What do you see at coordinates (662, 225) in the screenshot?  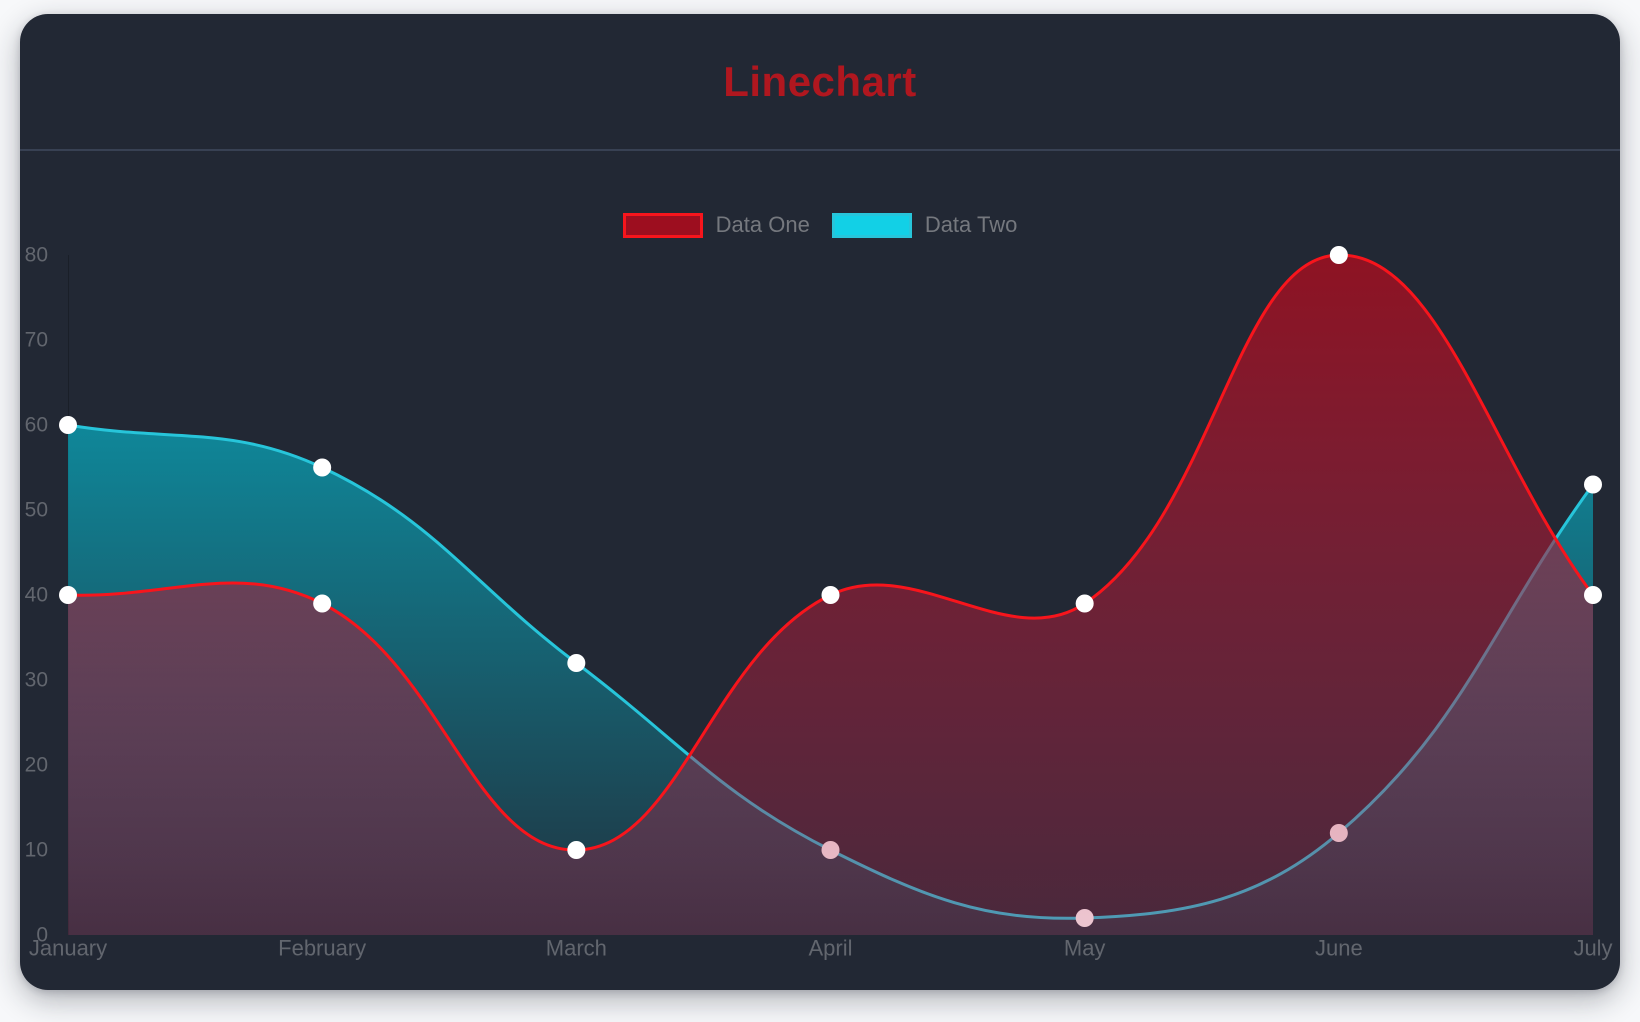 I see `legend-swatch-data-one` at bounding box center [662, 225].